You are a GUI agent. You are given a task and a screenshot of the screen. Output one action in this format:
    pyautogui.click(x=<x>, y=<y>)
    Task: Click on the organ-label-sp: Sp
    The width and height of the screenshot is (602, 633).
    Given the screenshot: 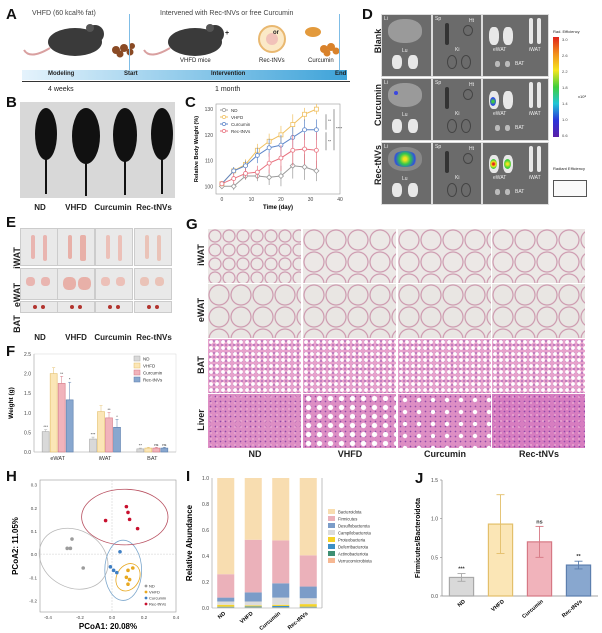 What is the action you would take?
    pyautogui.click(x=438, y=83)
    